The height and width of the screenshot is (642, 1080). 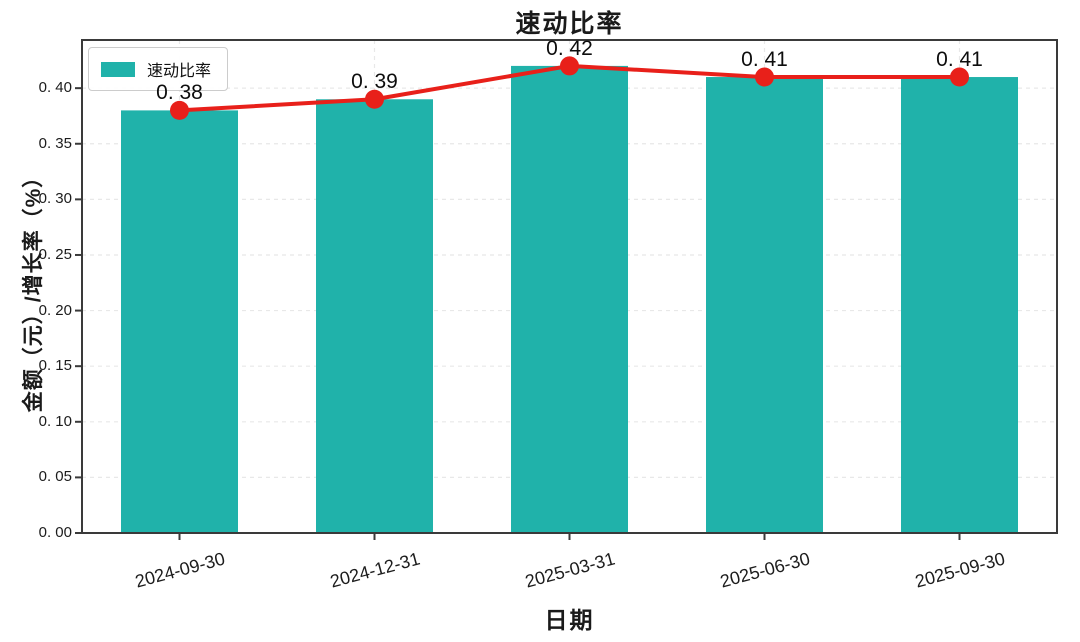 I want to click on value-label: 0. 42, so click(x=569, y=48).